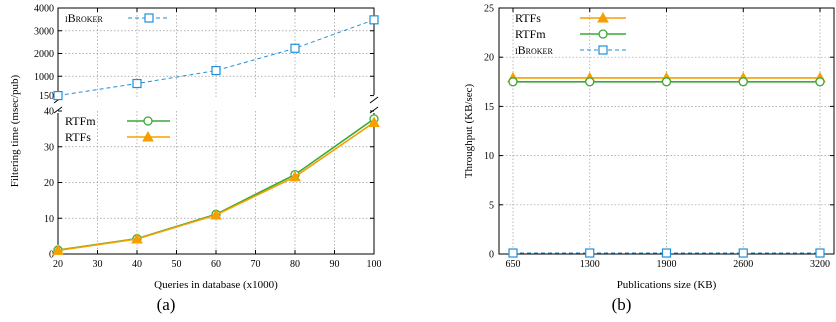  What do you see at coordinates (491, 255) in the screenshot?
I see `ytick-b-label: 0` at bounding box center [491, 255].